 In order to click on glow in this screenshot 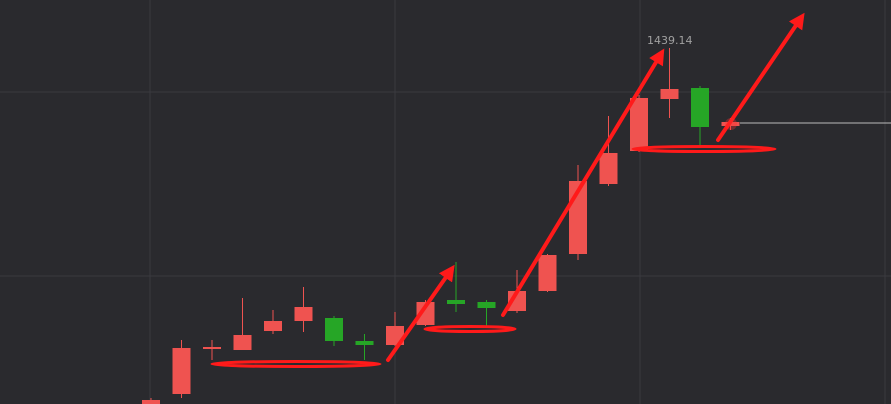, I will do `click(731, 124)`.